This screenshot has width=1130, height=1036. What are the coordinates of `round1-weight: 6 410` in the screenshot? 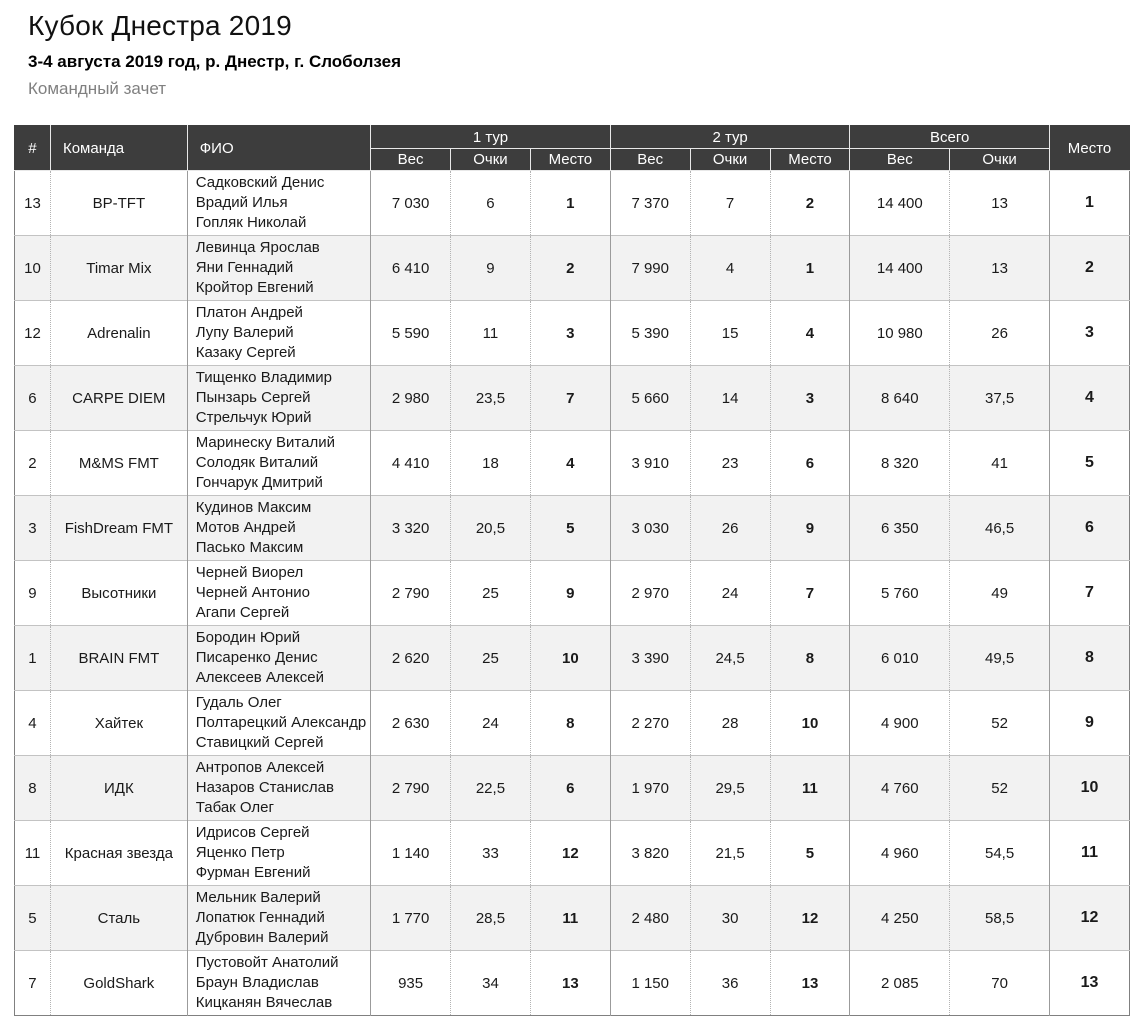 It's located at (411, 268).